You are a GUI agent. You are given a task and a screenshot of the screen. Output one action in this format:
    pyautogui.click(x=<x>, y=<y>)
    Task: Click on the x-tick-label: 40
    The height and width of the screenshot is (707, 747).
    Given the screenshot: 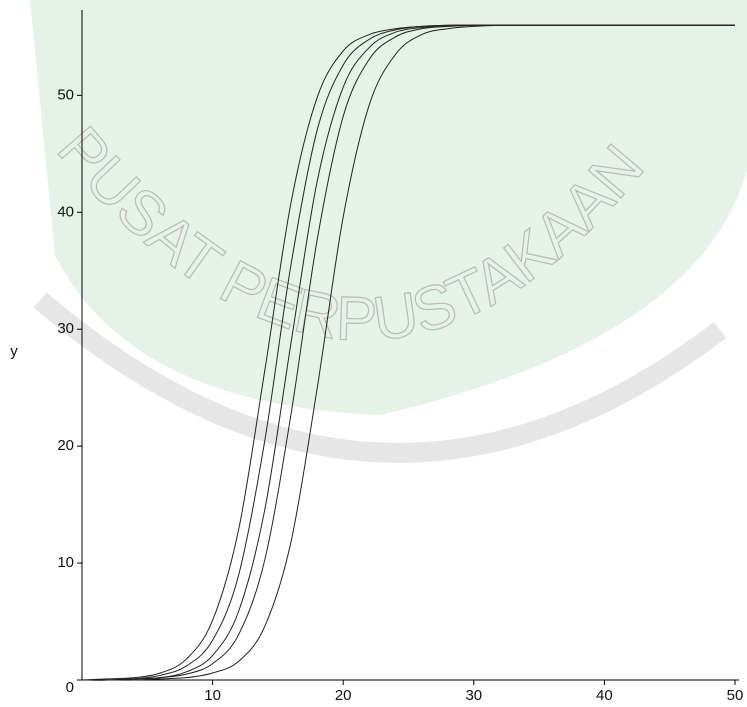 What is the action you would take?
    pyautogui.click(x=604, y=695)
    